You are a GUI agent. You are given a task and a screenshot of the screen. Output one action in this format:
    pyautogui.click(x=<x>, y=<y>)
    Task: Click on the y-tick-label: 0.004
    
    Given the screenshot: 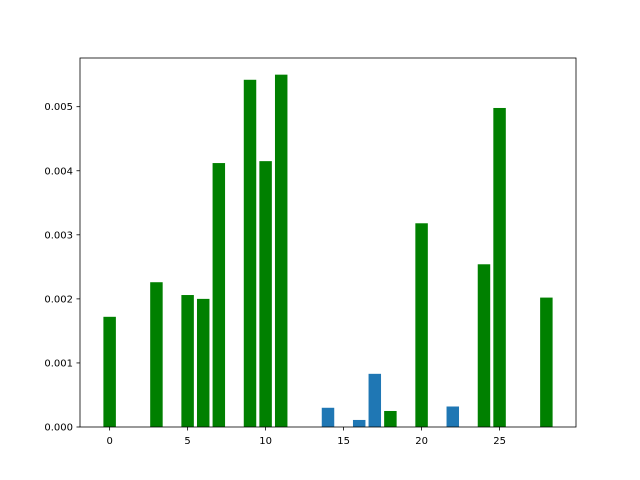 What is the action you would take?
    pyautogui.click(x=58, y=171)
    